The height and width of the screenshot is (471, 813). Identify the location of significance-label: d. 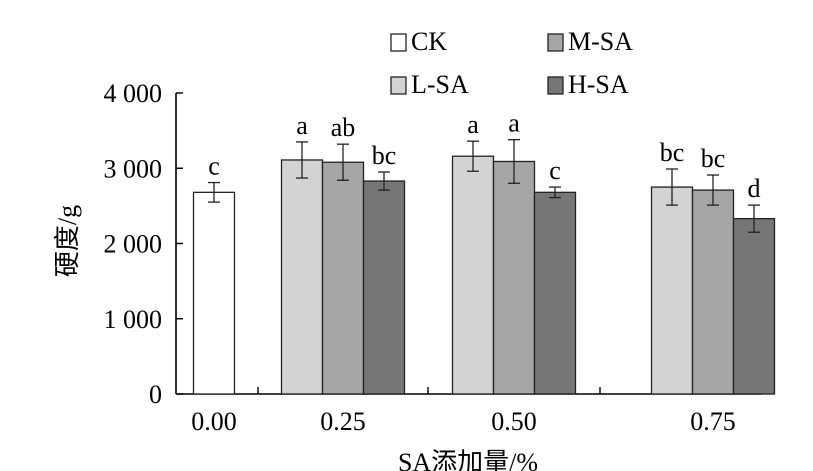
(754, 188).